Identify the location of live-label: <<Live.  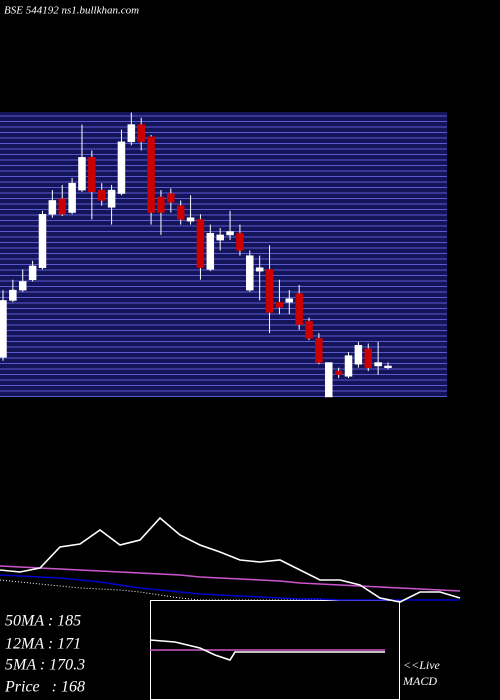
(422, 665).